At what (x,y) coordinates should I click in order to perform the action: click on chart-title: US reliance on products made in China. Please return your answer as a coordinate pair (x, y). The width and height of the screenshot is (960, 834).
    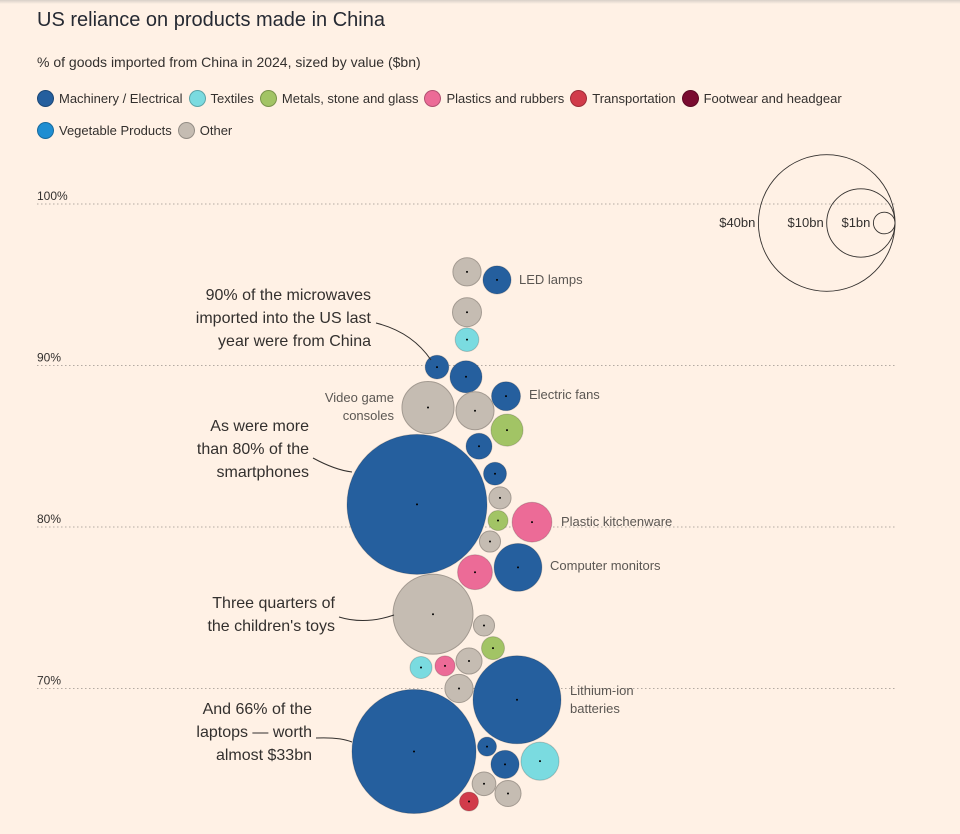
    Looking at the image, I should click on (211, 20).